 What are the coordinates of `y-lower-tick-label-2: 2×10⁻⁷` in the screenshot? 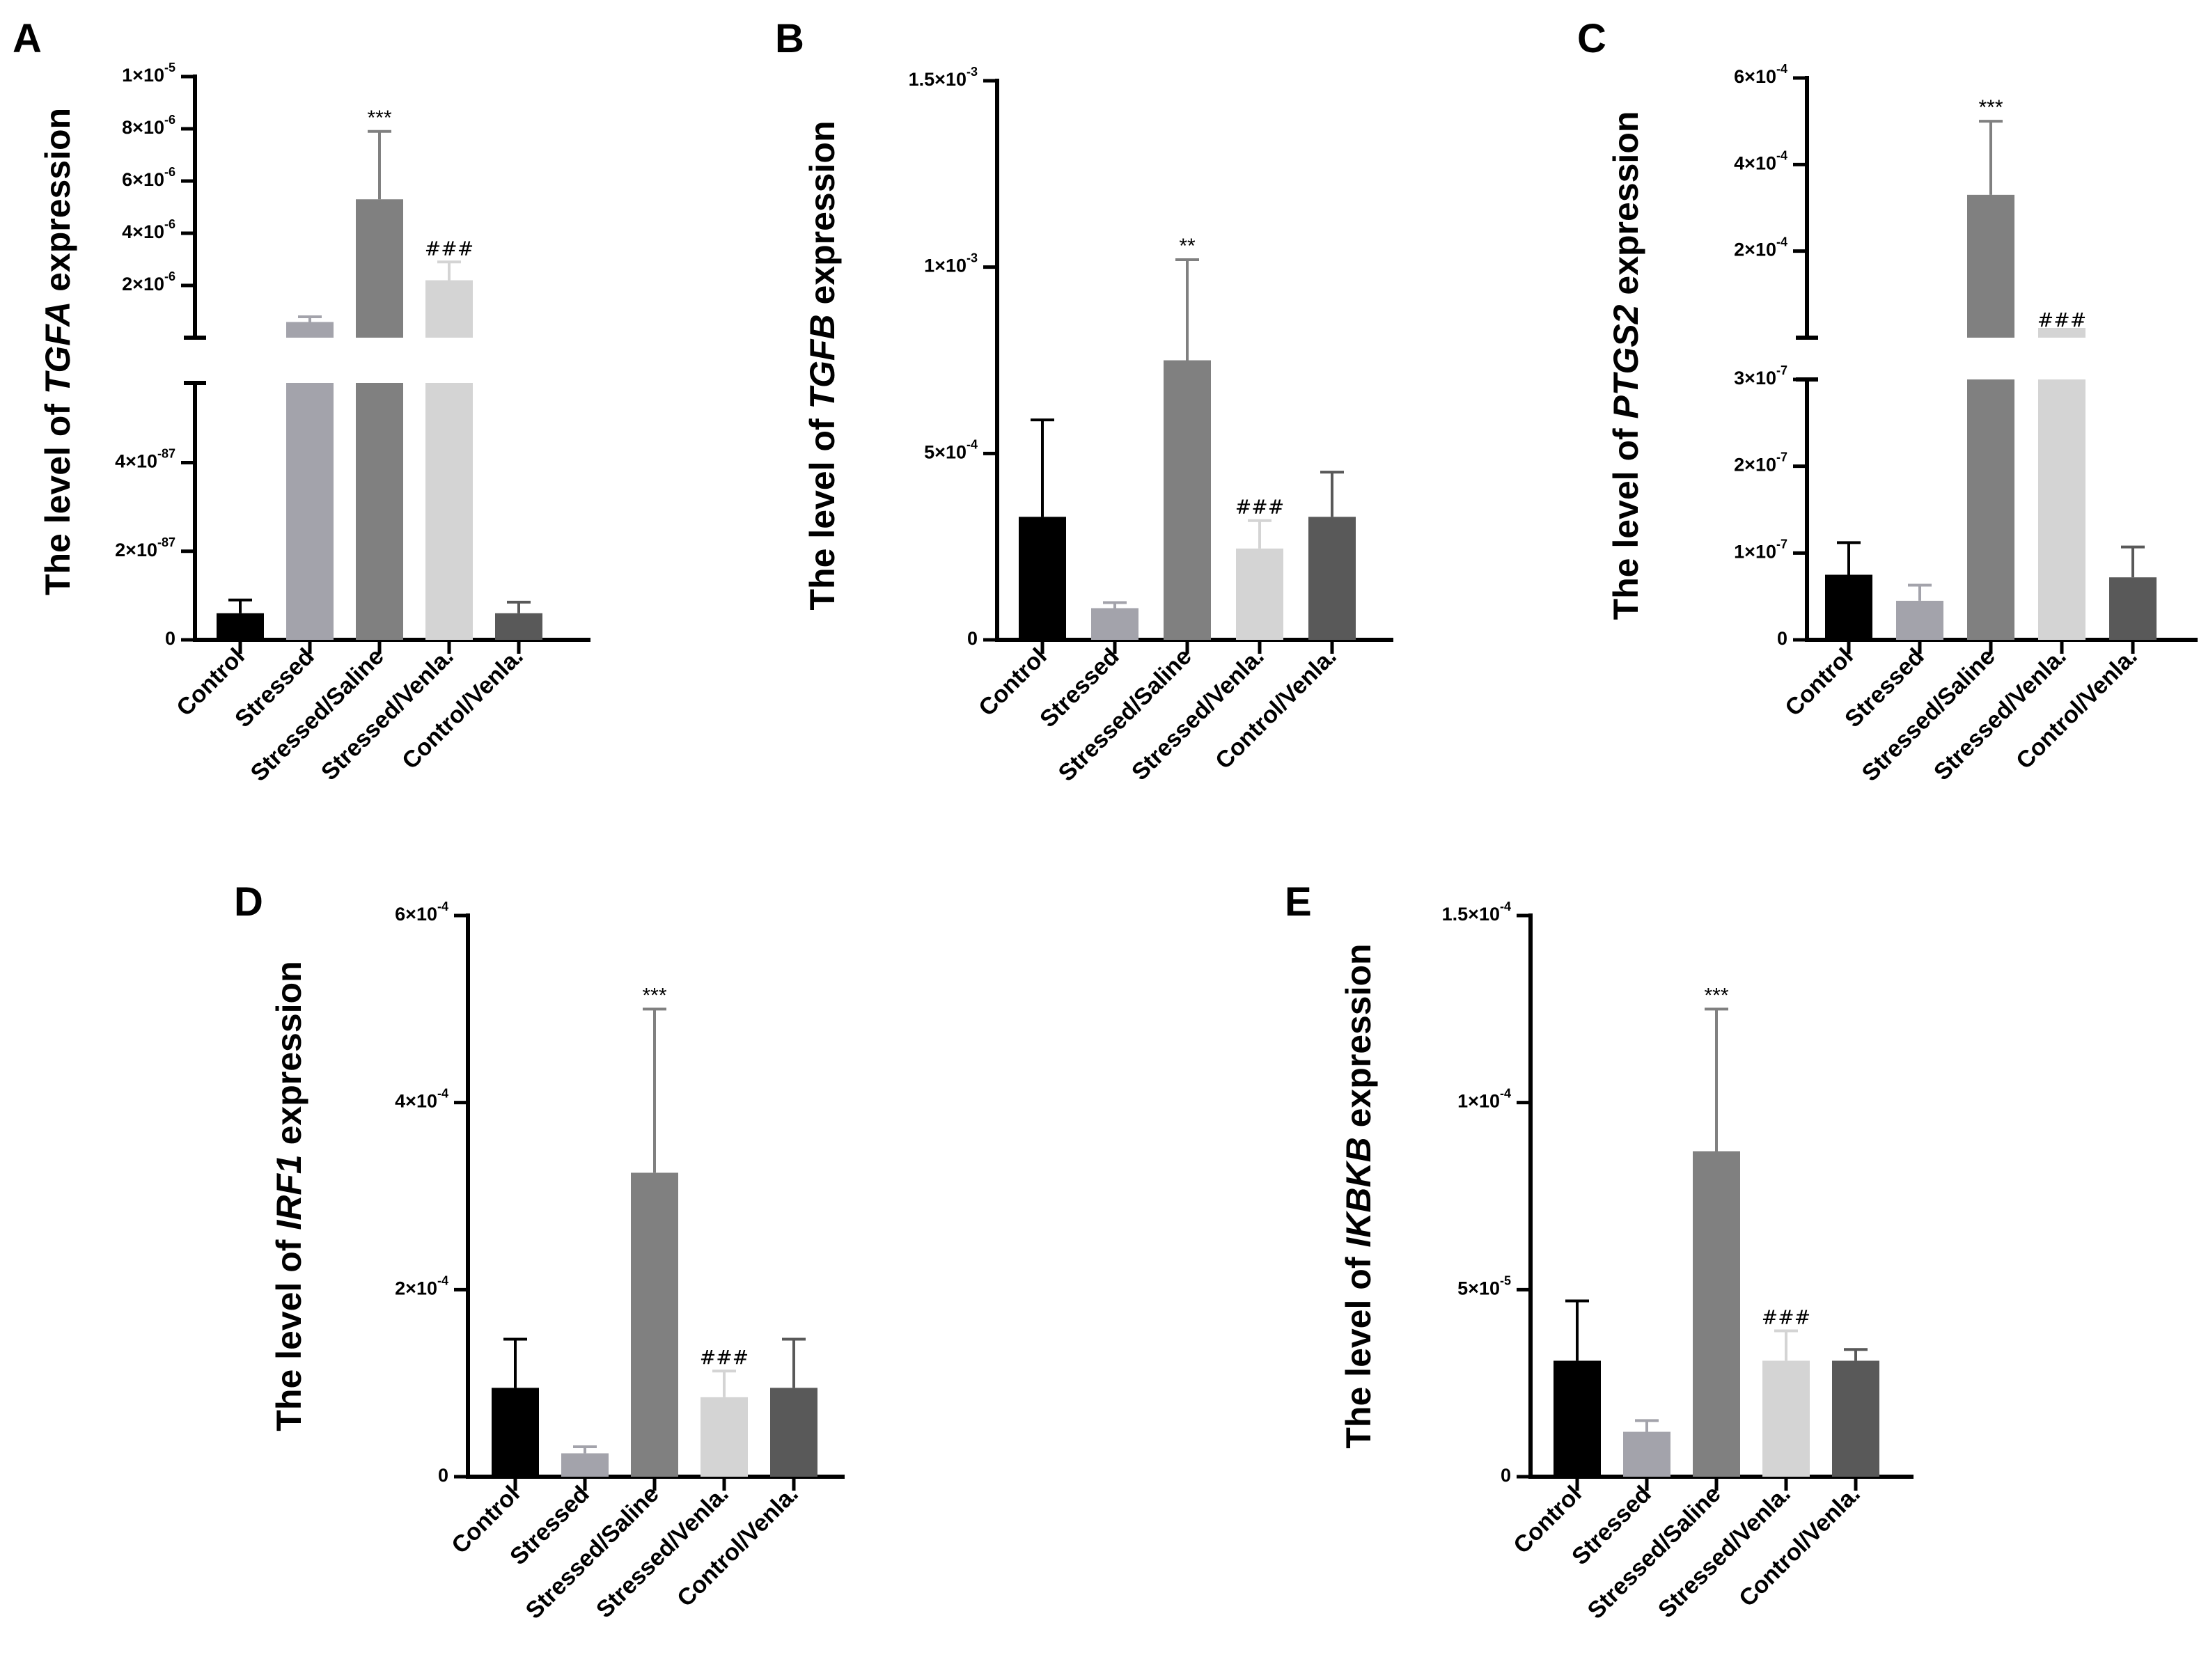 It's located at (1760, 463).